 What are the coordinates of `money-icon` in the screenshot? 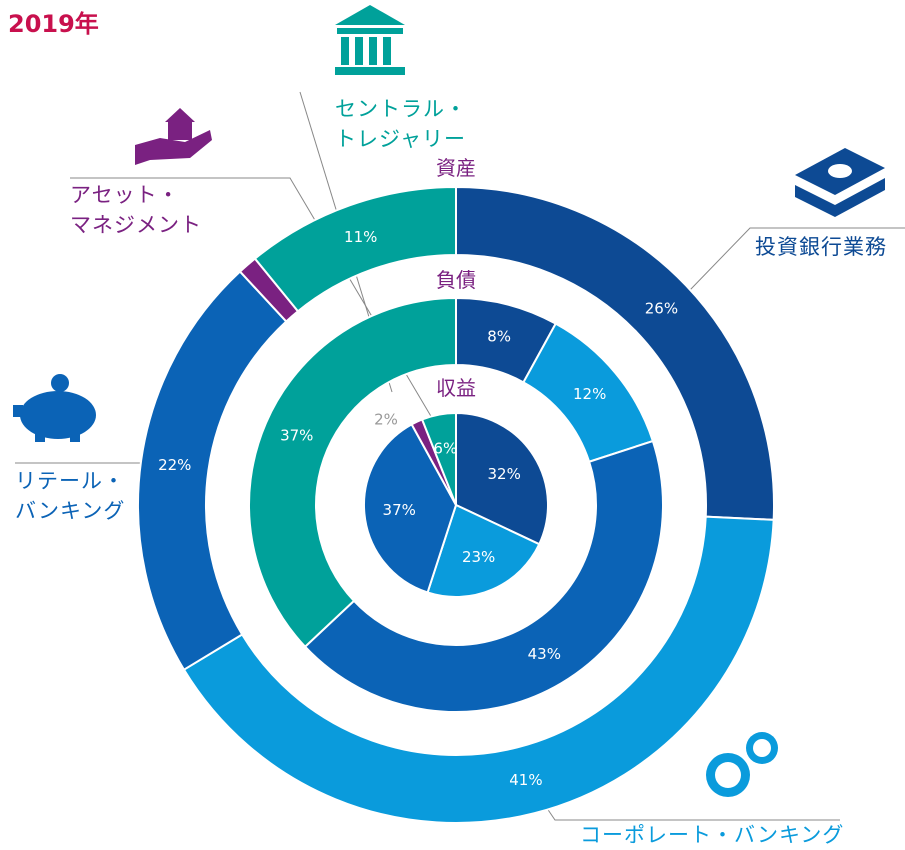 It's located at (840, 182).